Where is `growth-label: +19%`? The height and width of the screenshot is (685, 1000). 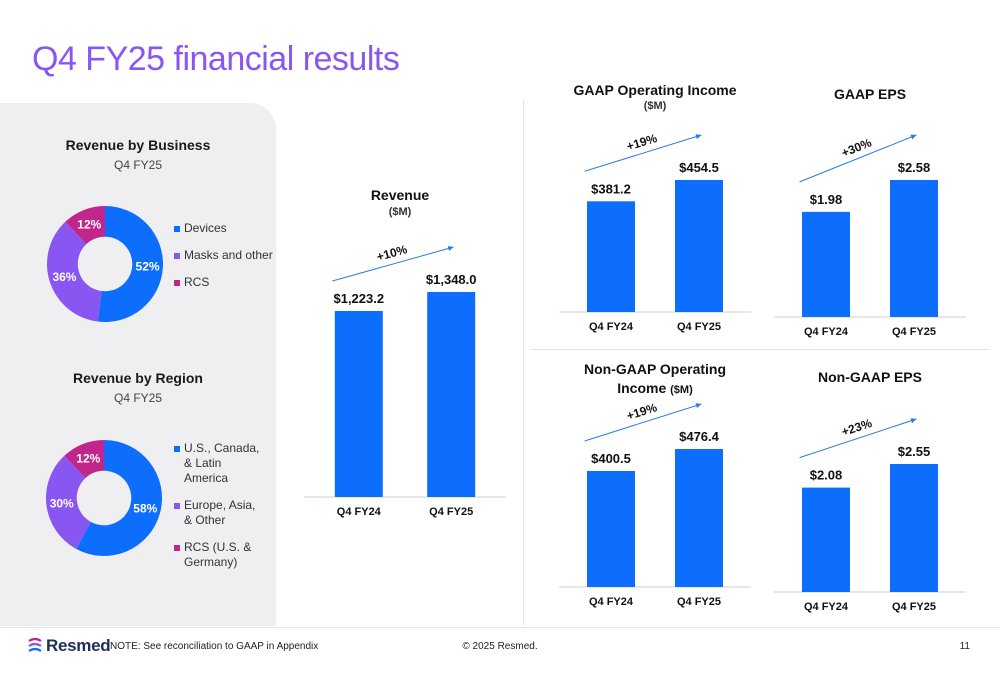
growth-label: +19% is located at coordinates (642, 411).